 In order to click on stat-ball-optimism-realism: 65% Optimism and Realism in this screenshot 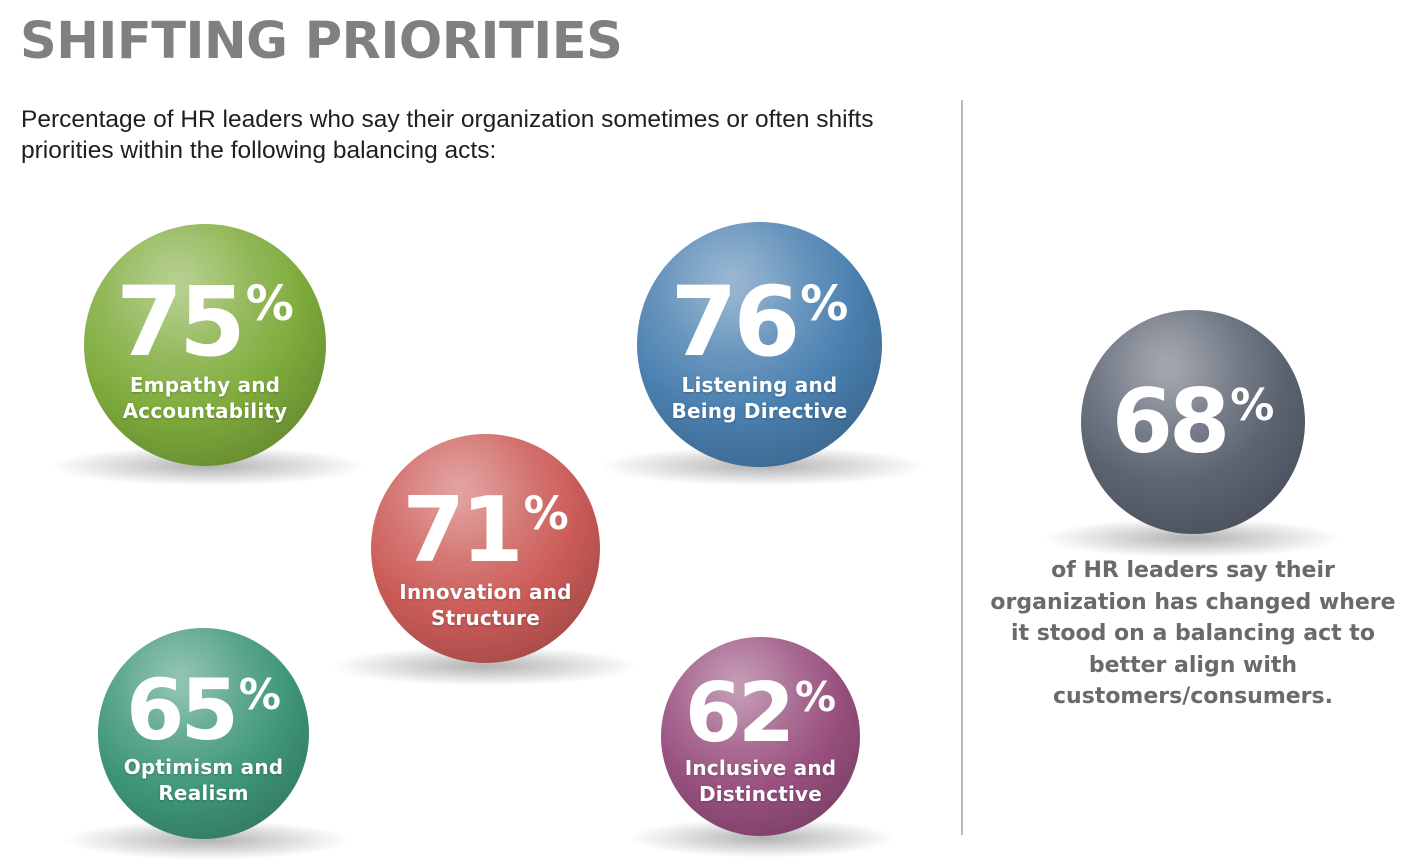, I will do `click(203, 733)`.